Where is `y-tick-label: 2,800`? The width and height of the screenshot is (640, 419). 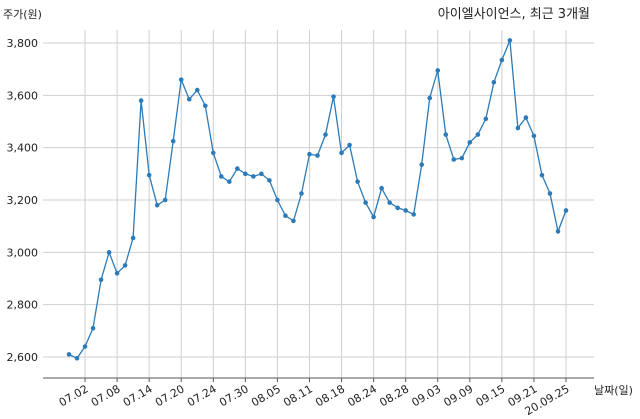
y-tick-label: 2,800 is located at coordinates (23, 305).